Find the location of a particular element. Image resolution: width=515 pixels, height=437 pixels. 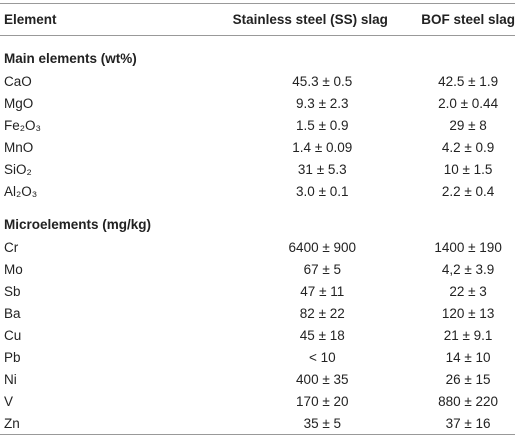

value-cell: 2.2 ± 0.4 is located at coordinates (468, 191).